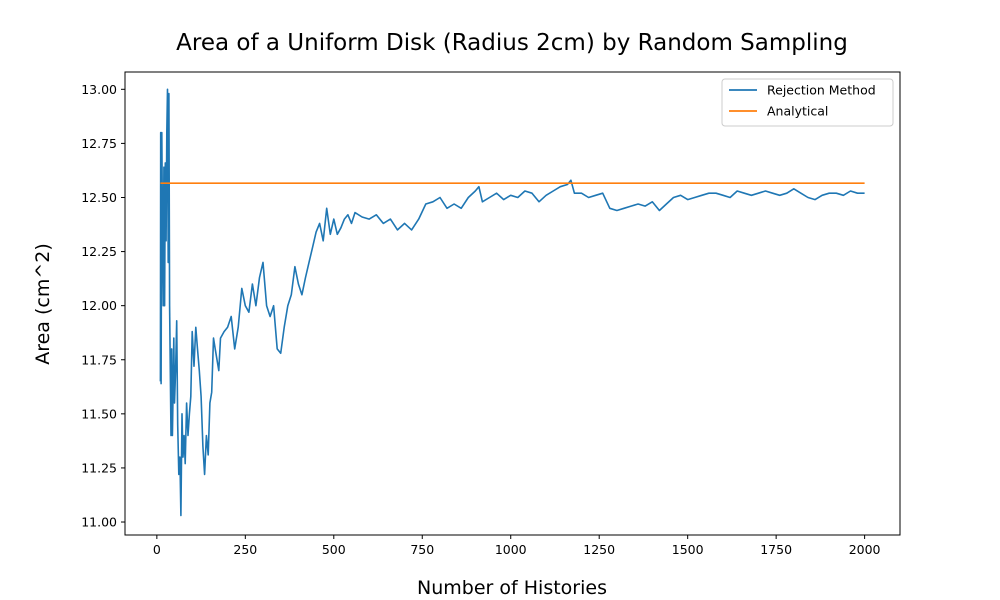  Describe the element at coordinates (865, 549) in the screenshot. I see `x-tick-label: 2000` at that location.